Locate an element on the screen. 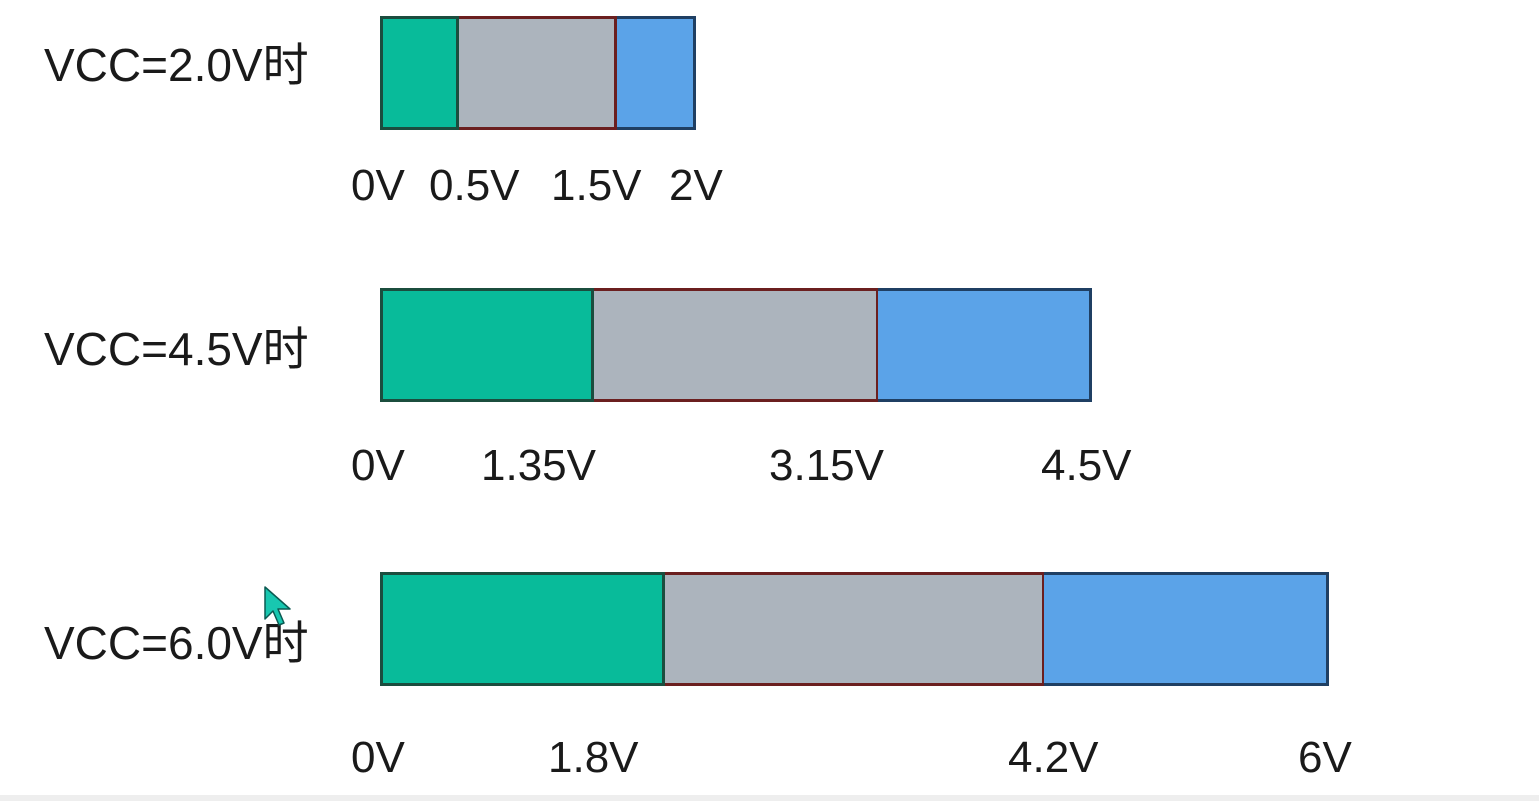 This screenshot has height=801, width=1539. voltage-bar-vcc-2v is located at coordinates (538, 73).